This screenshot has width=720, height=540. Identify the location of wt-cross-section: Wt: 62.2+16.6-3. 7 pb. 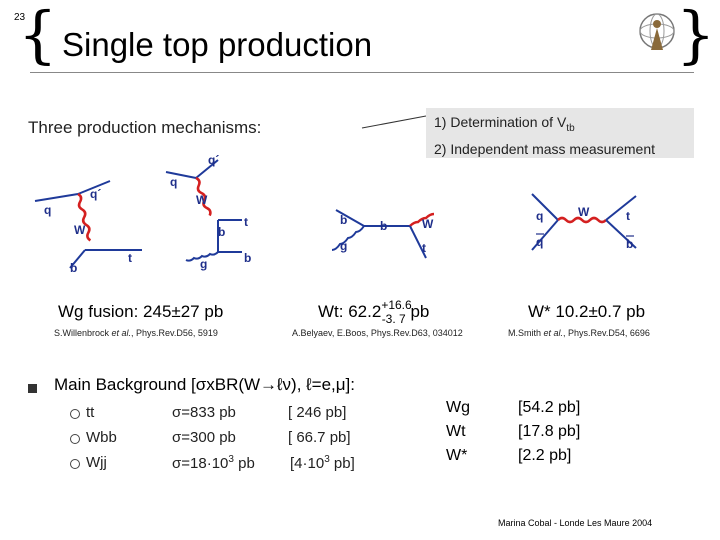
(374, 312).